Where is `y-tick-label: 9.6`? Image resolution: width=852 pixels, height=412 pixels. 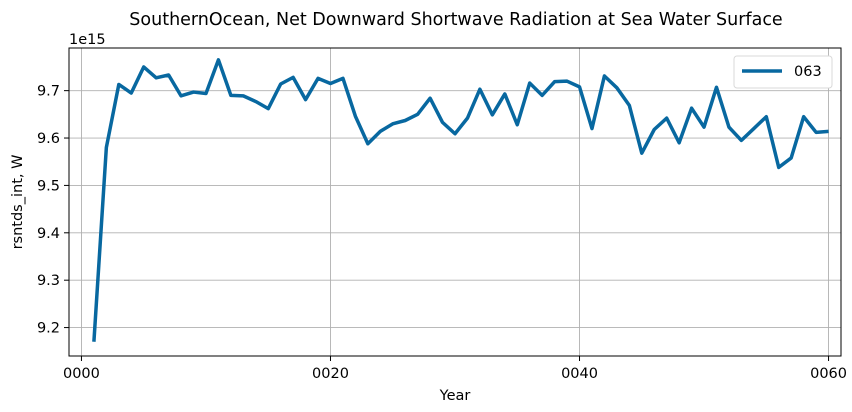
y-tick-label: 9.6 is located at coordinates (48, 139).